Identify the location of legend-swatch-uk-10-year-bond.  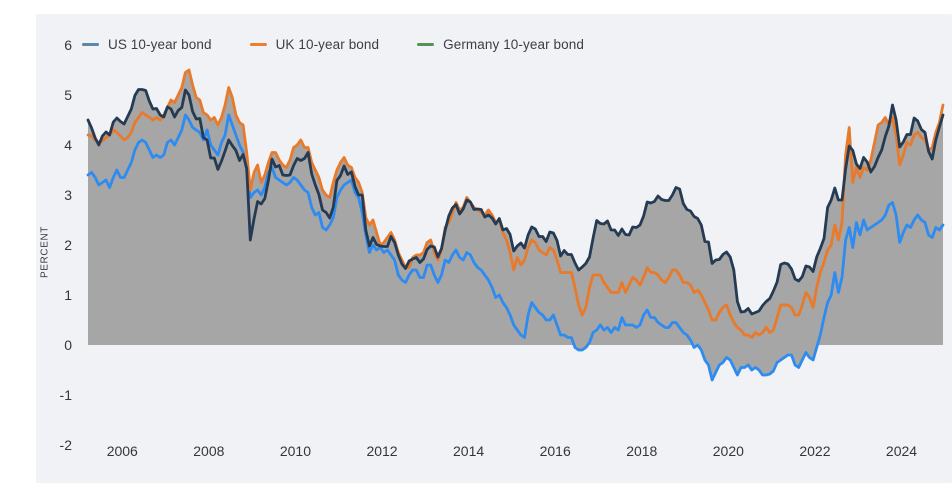
(258, 44).